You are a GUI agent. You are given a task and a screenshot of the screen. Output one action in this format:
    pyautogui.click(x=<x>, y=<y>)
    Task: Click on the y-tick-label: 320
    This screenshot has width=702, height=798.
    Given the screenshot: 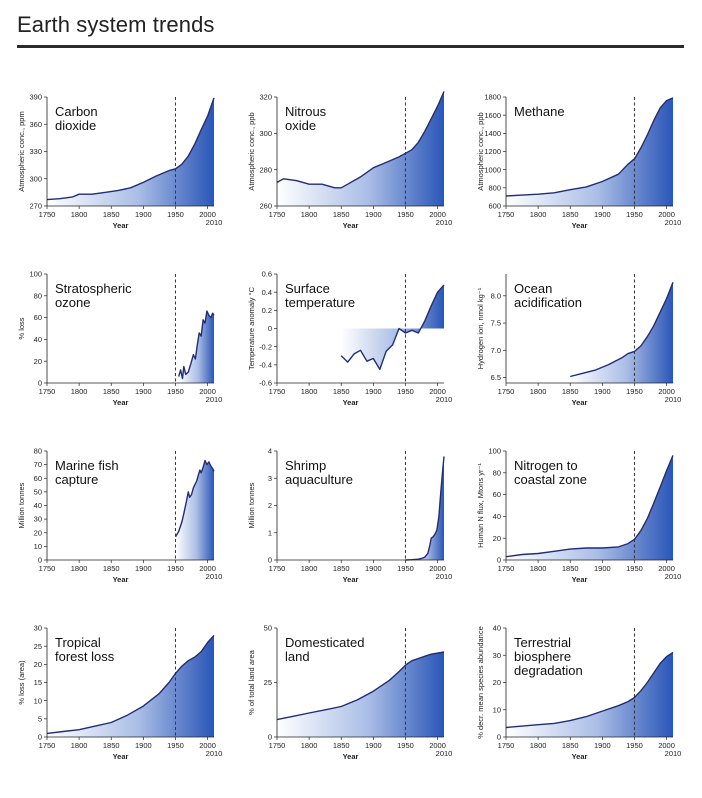 What is the action you would take?
    pyautogui.click(x=265, y=97)
    